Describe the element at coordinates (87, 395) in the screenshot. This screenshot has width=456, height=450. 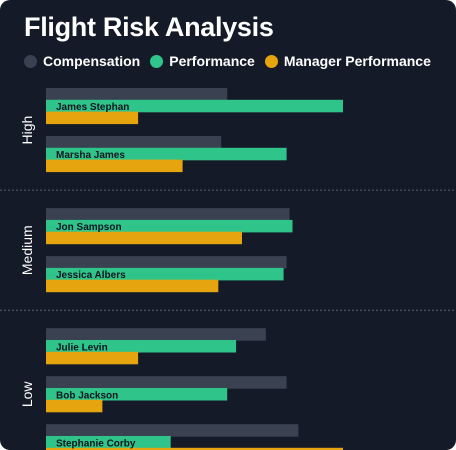
I see `person-name-label: Bob Jackson` at that location.